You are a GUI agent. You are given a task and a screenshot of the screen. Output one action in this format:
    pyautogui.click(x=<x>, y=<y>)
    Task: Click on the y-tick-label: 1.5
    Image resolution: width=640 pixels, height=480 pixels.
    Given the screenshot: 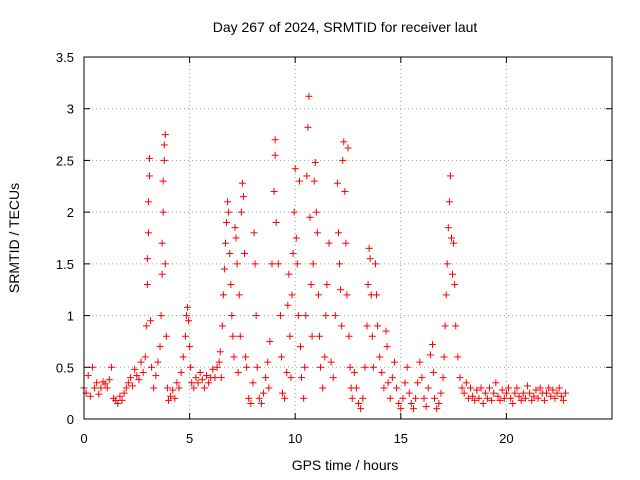 What is the action you would take?
    pyautogui.click(x=65, y=264)
    